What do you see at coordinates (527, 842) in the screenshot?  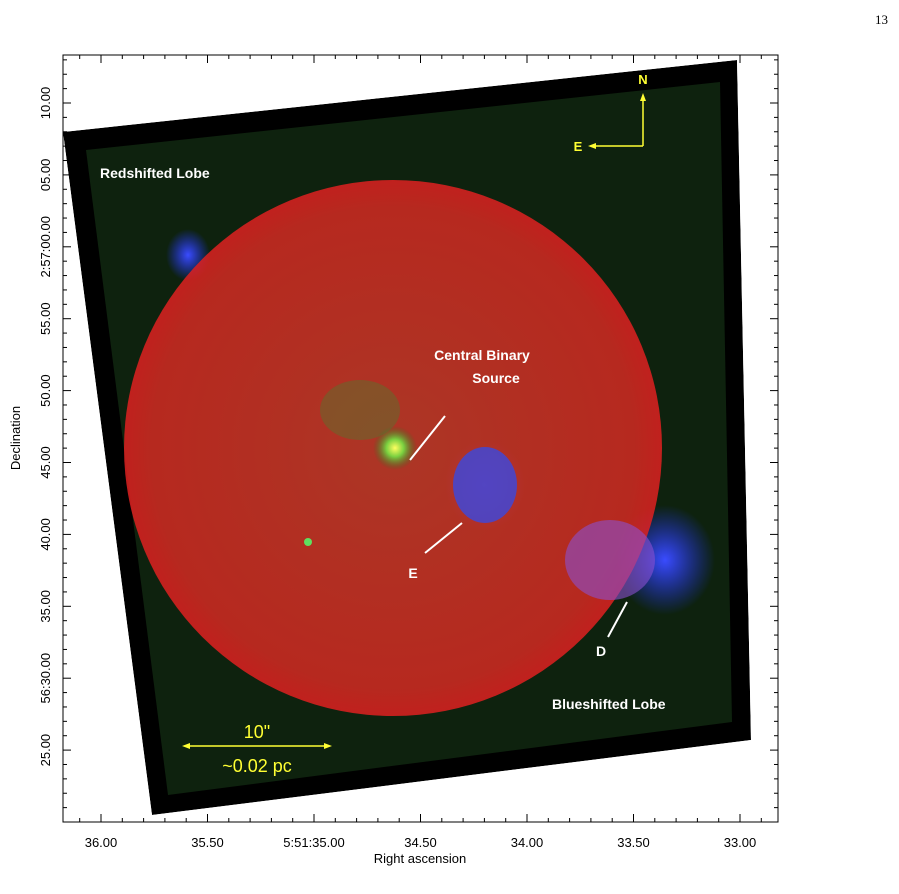 I see `x-tick-label: 34.00` at bounding box center [527, 842].